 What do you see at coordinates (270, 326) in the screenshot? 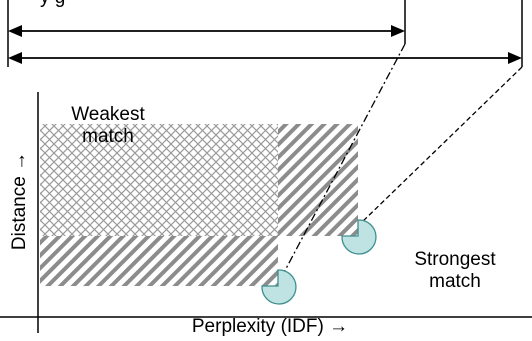
I see `x-axis-label: Perplexity (IDF) →` at bounding box center [270, 326].